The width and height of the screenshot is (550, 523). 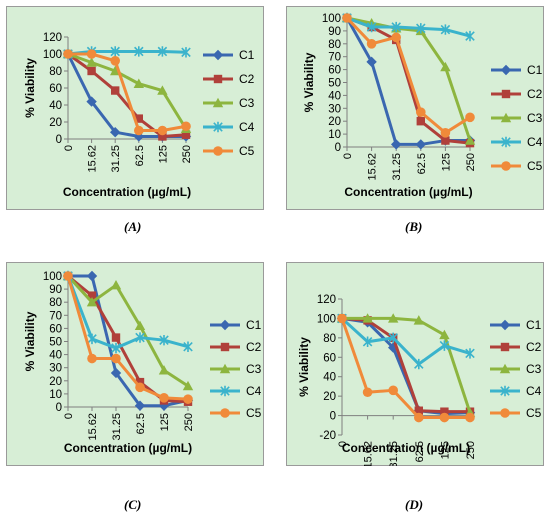 What do you see at coordinates (535, 94) in the screenshot?
I see `legend-entry: C2` at bounding box center [535, 94].